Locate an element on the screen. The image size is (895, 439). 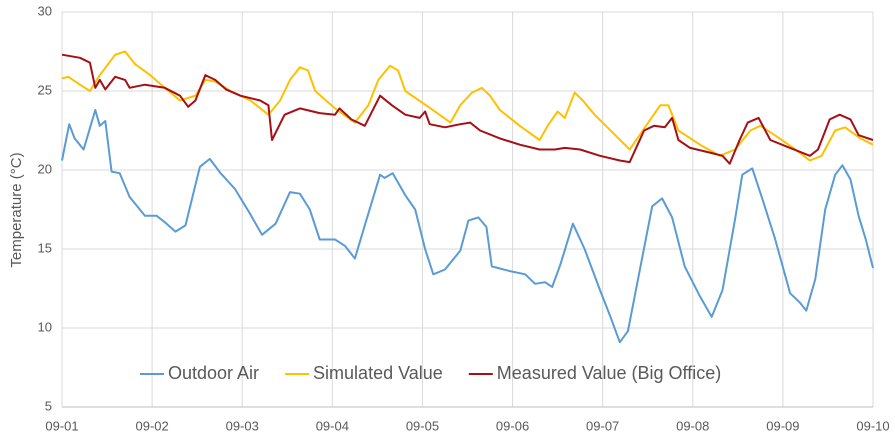
legend-label: Measured Value (Big Office) is located at coordinates (609, 373).